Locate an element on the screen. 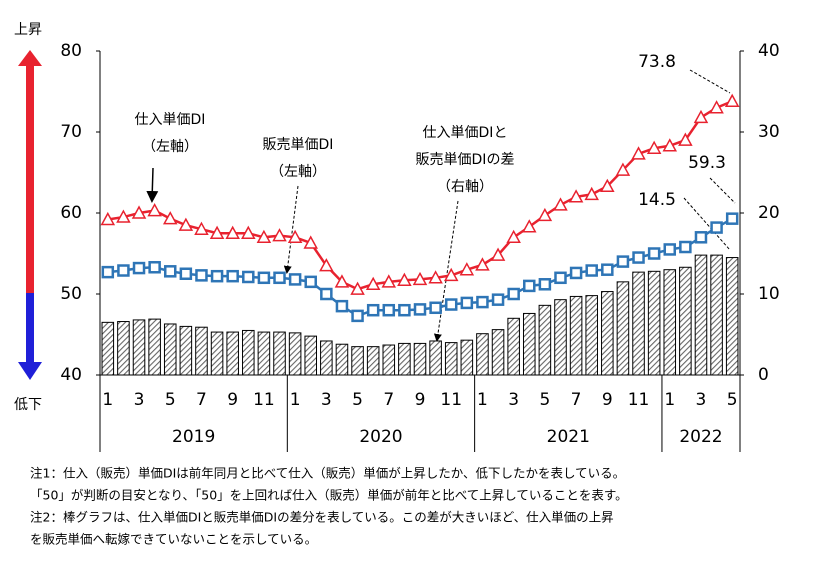 Image resolution: width=820 pixels, height=568 pixels. x-tick-label: 7 is located at coordinates (576, 400).